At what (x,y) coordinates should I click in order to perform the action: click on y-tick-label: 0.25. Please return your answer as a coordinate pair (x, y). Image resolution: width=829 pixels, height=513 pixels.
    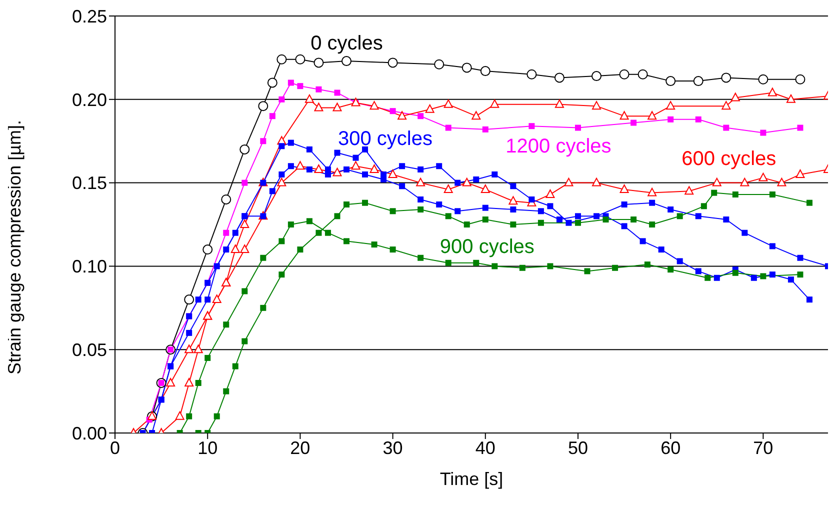
    Looking at the image, I should click on (89, 16).